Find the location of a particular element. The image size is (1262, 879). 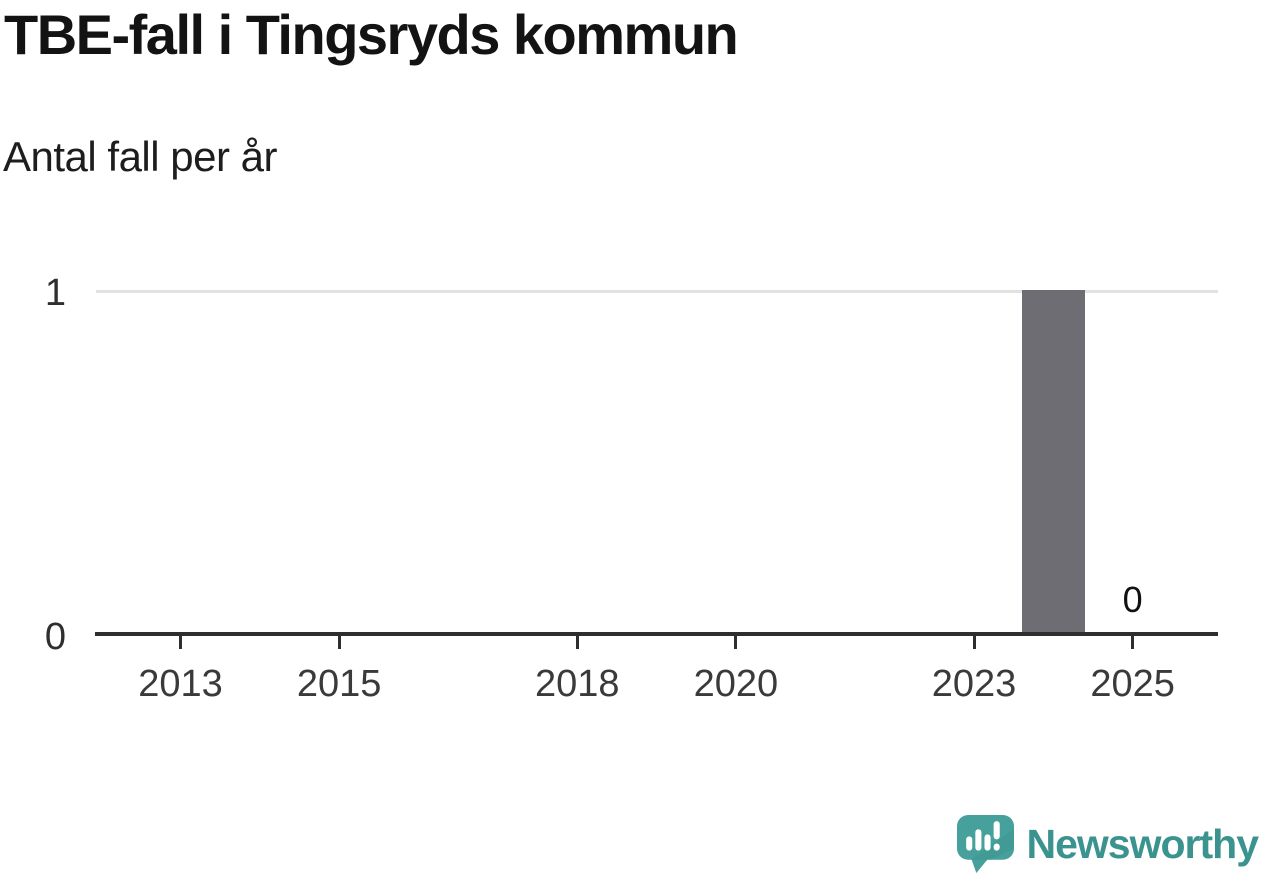

logo-exclamation-dot is located at coordinates (996, 847).